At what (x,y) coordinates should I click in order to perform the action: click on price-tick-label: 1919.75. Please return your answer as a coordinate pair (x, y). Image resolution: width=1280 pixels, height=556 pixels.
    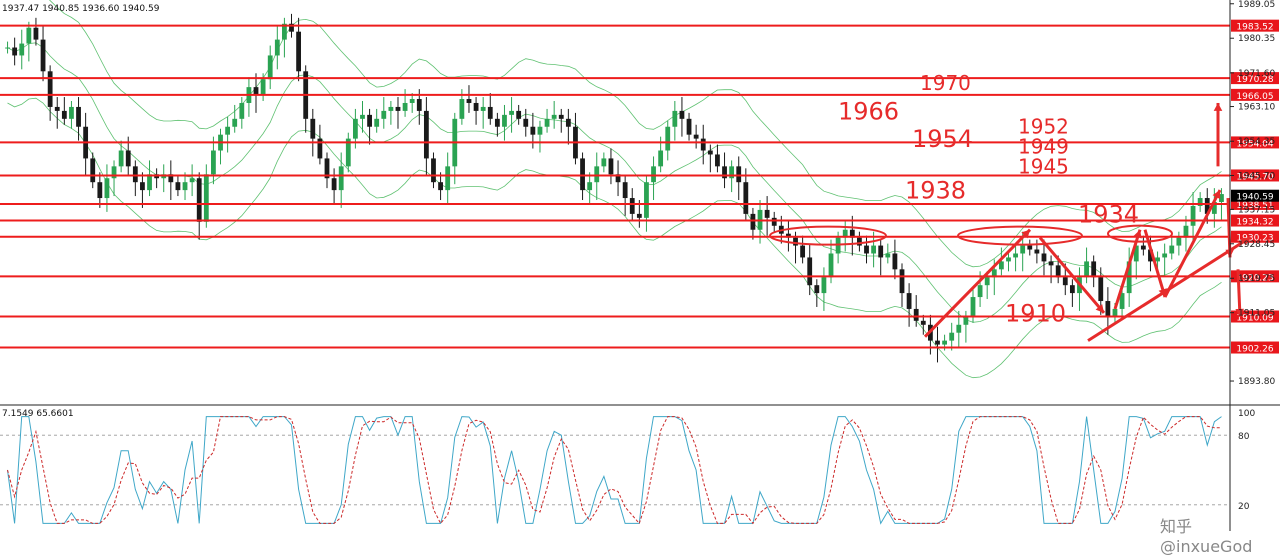
    Looking at the image, I should click on (1256, 279).